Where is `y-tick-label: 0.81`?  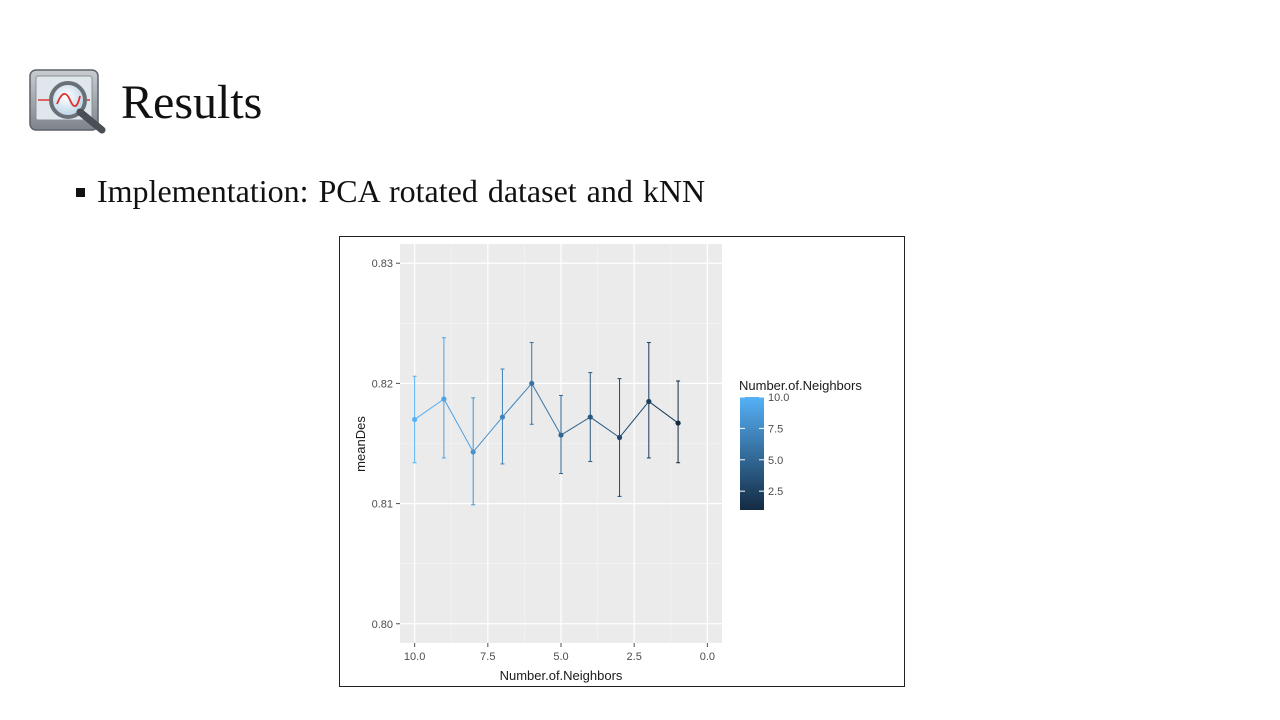
y-tick-label: 0.81 is located at coordinates (382, 505).